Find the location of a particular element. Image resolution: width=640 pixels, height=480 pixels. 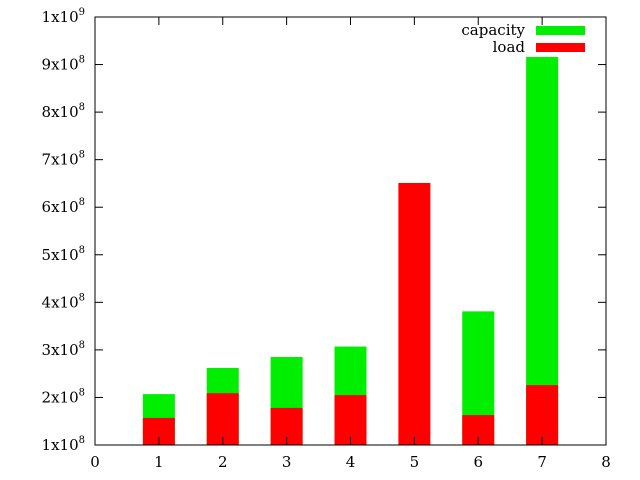

legend-label-capacity: capacity is located at coordinates (493, 30).